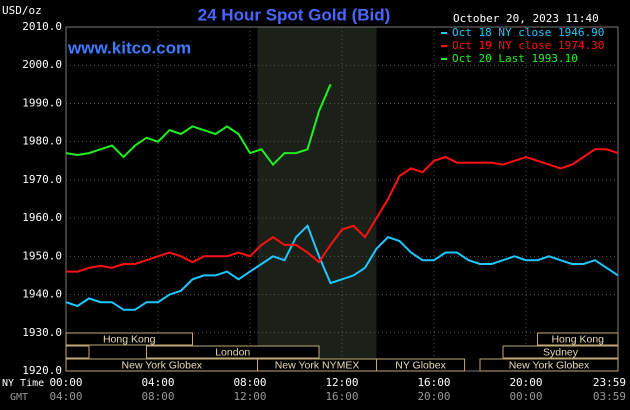  I want to click on unit-label: USD/oz, so click(22, 10).